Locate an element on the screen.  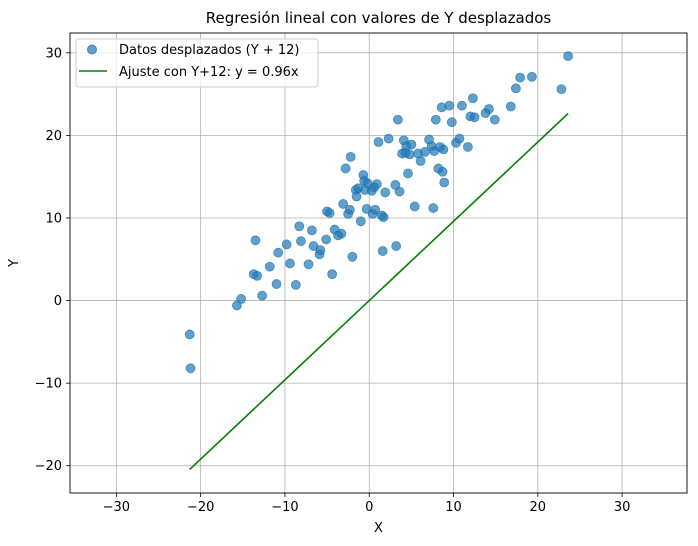
x-tick-label: −30 is located at coordinates (116, 507).